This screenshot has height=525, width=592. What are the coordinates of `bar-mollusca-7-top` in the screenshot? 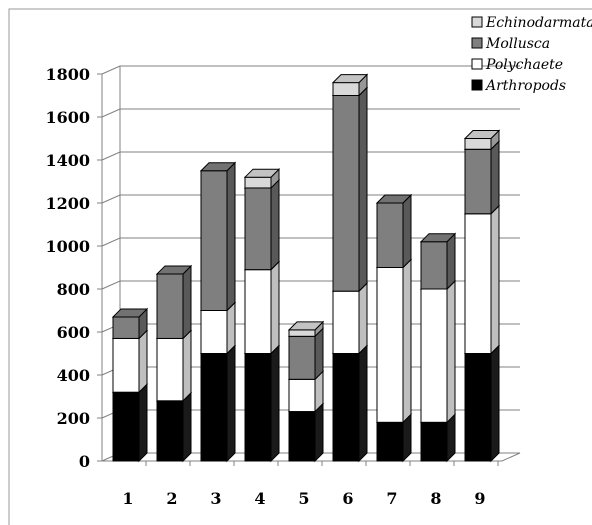 It's located at (394, 199).